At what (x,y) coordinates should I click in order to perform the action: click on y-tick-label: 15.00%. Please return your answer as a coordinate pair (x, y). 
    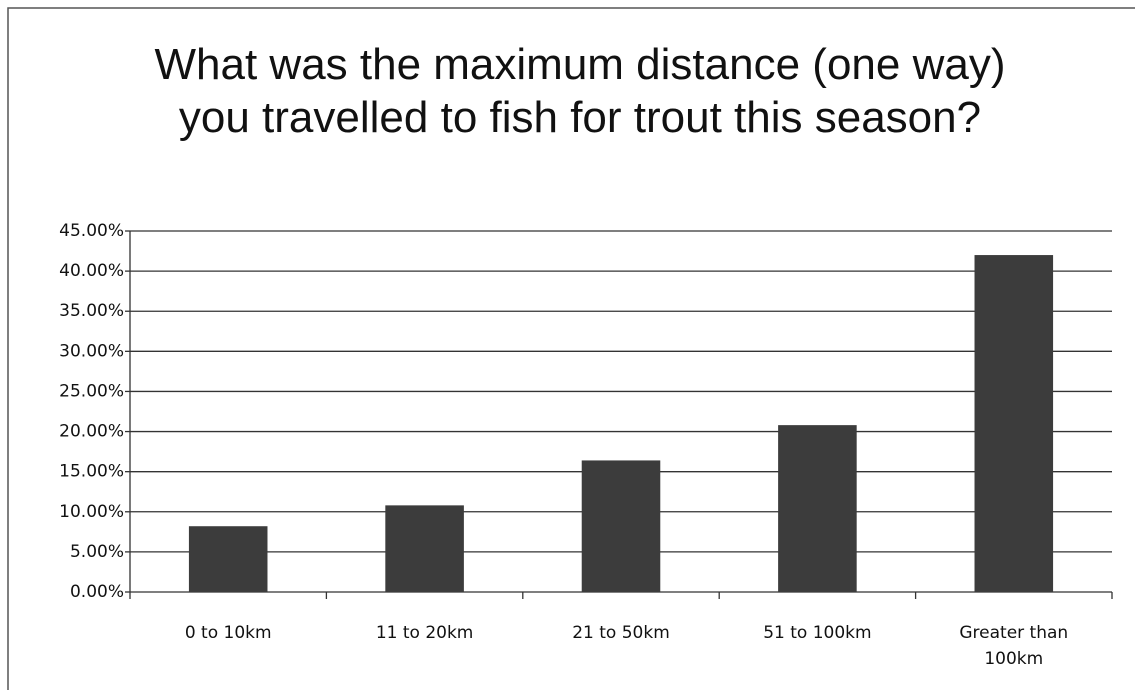
    Looking at the image, I should click on (91, 472).